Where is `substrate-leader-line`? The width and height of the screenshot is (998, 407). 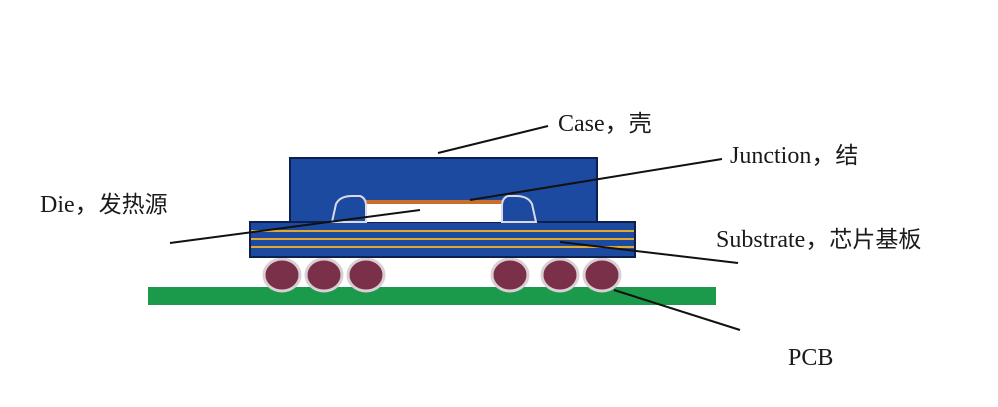
substrate-leader-line is located at coordinates (649, 252).